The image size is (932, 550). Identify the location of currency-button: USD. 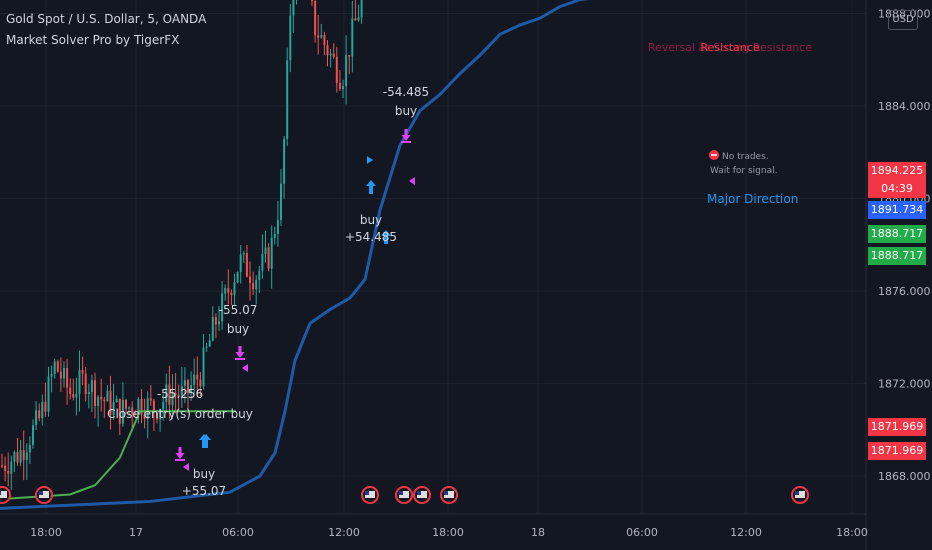
(903, 20).